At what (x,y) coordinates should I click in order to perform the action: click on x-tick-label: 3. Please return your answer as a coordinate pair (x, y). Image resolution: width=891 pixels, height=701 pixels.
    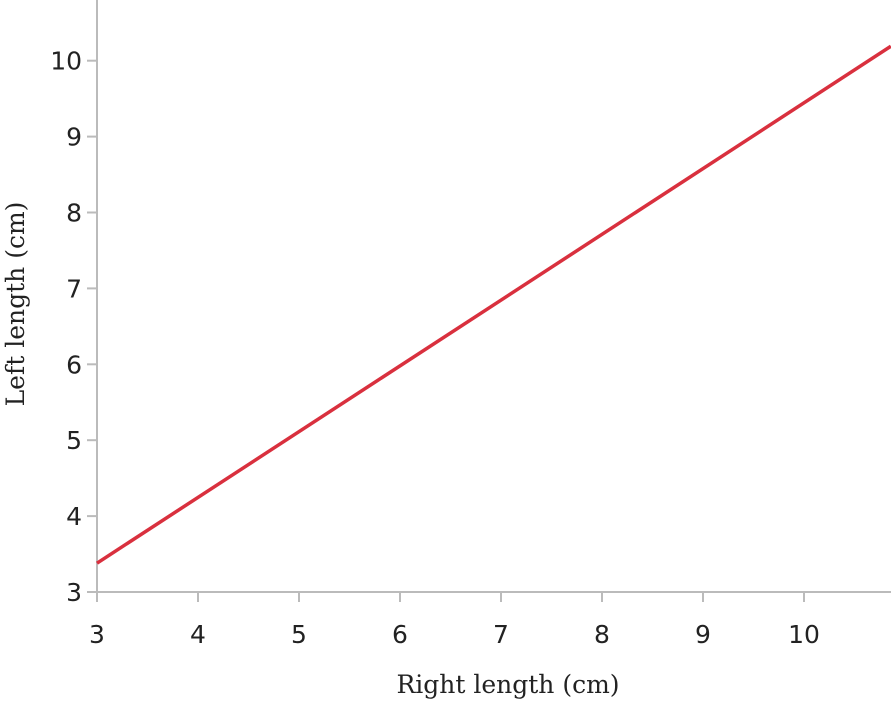
    Looking at the image, I should click on (97, 634).